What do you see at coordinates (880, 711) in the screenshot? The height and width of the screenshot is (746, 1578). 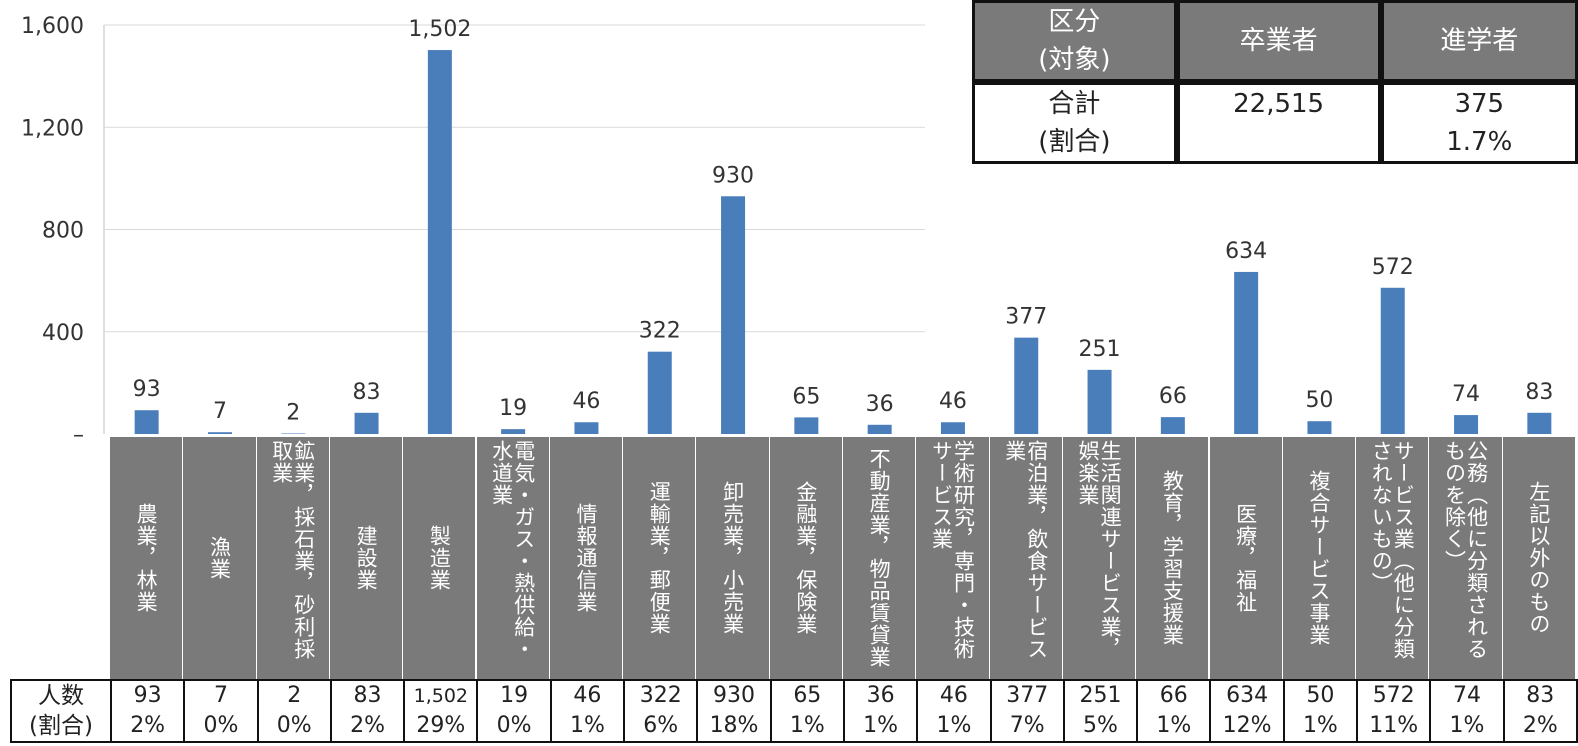 I see `count-cell: 36 1%` at bounding box center [880, 711].